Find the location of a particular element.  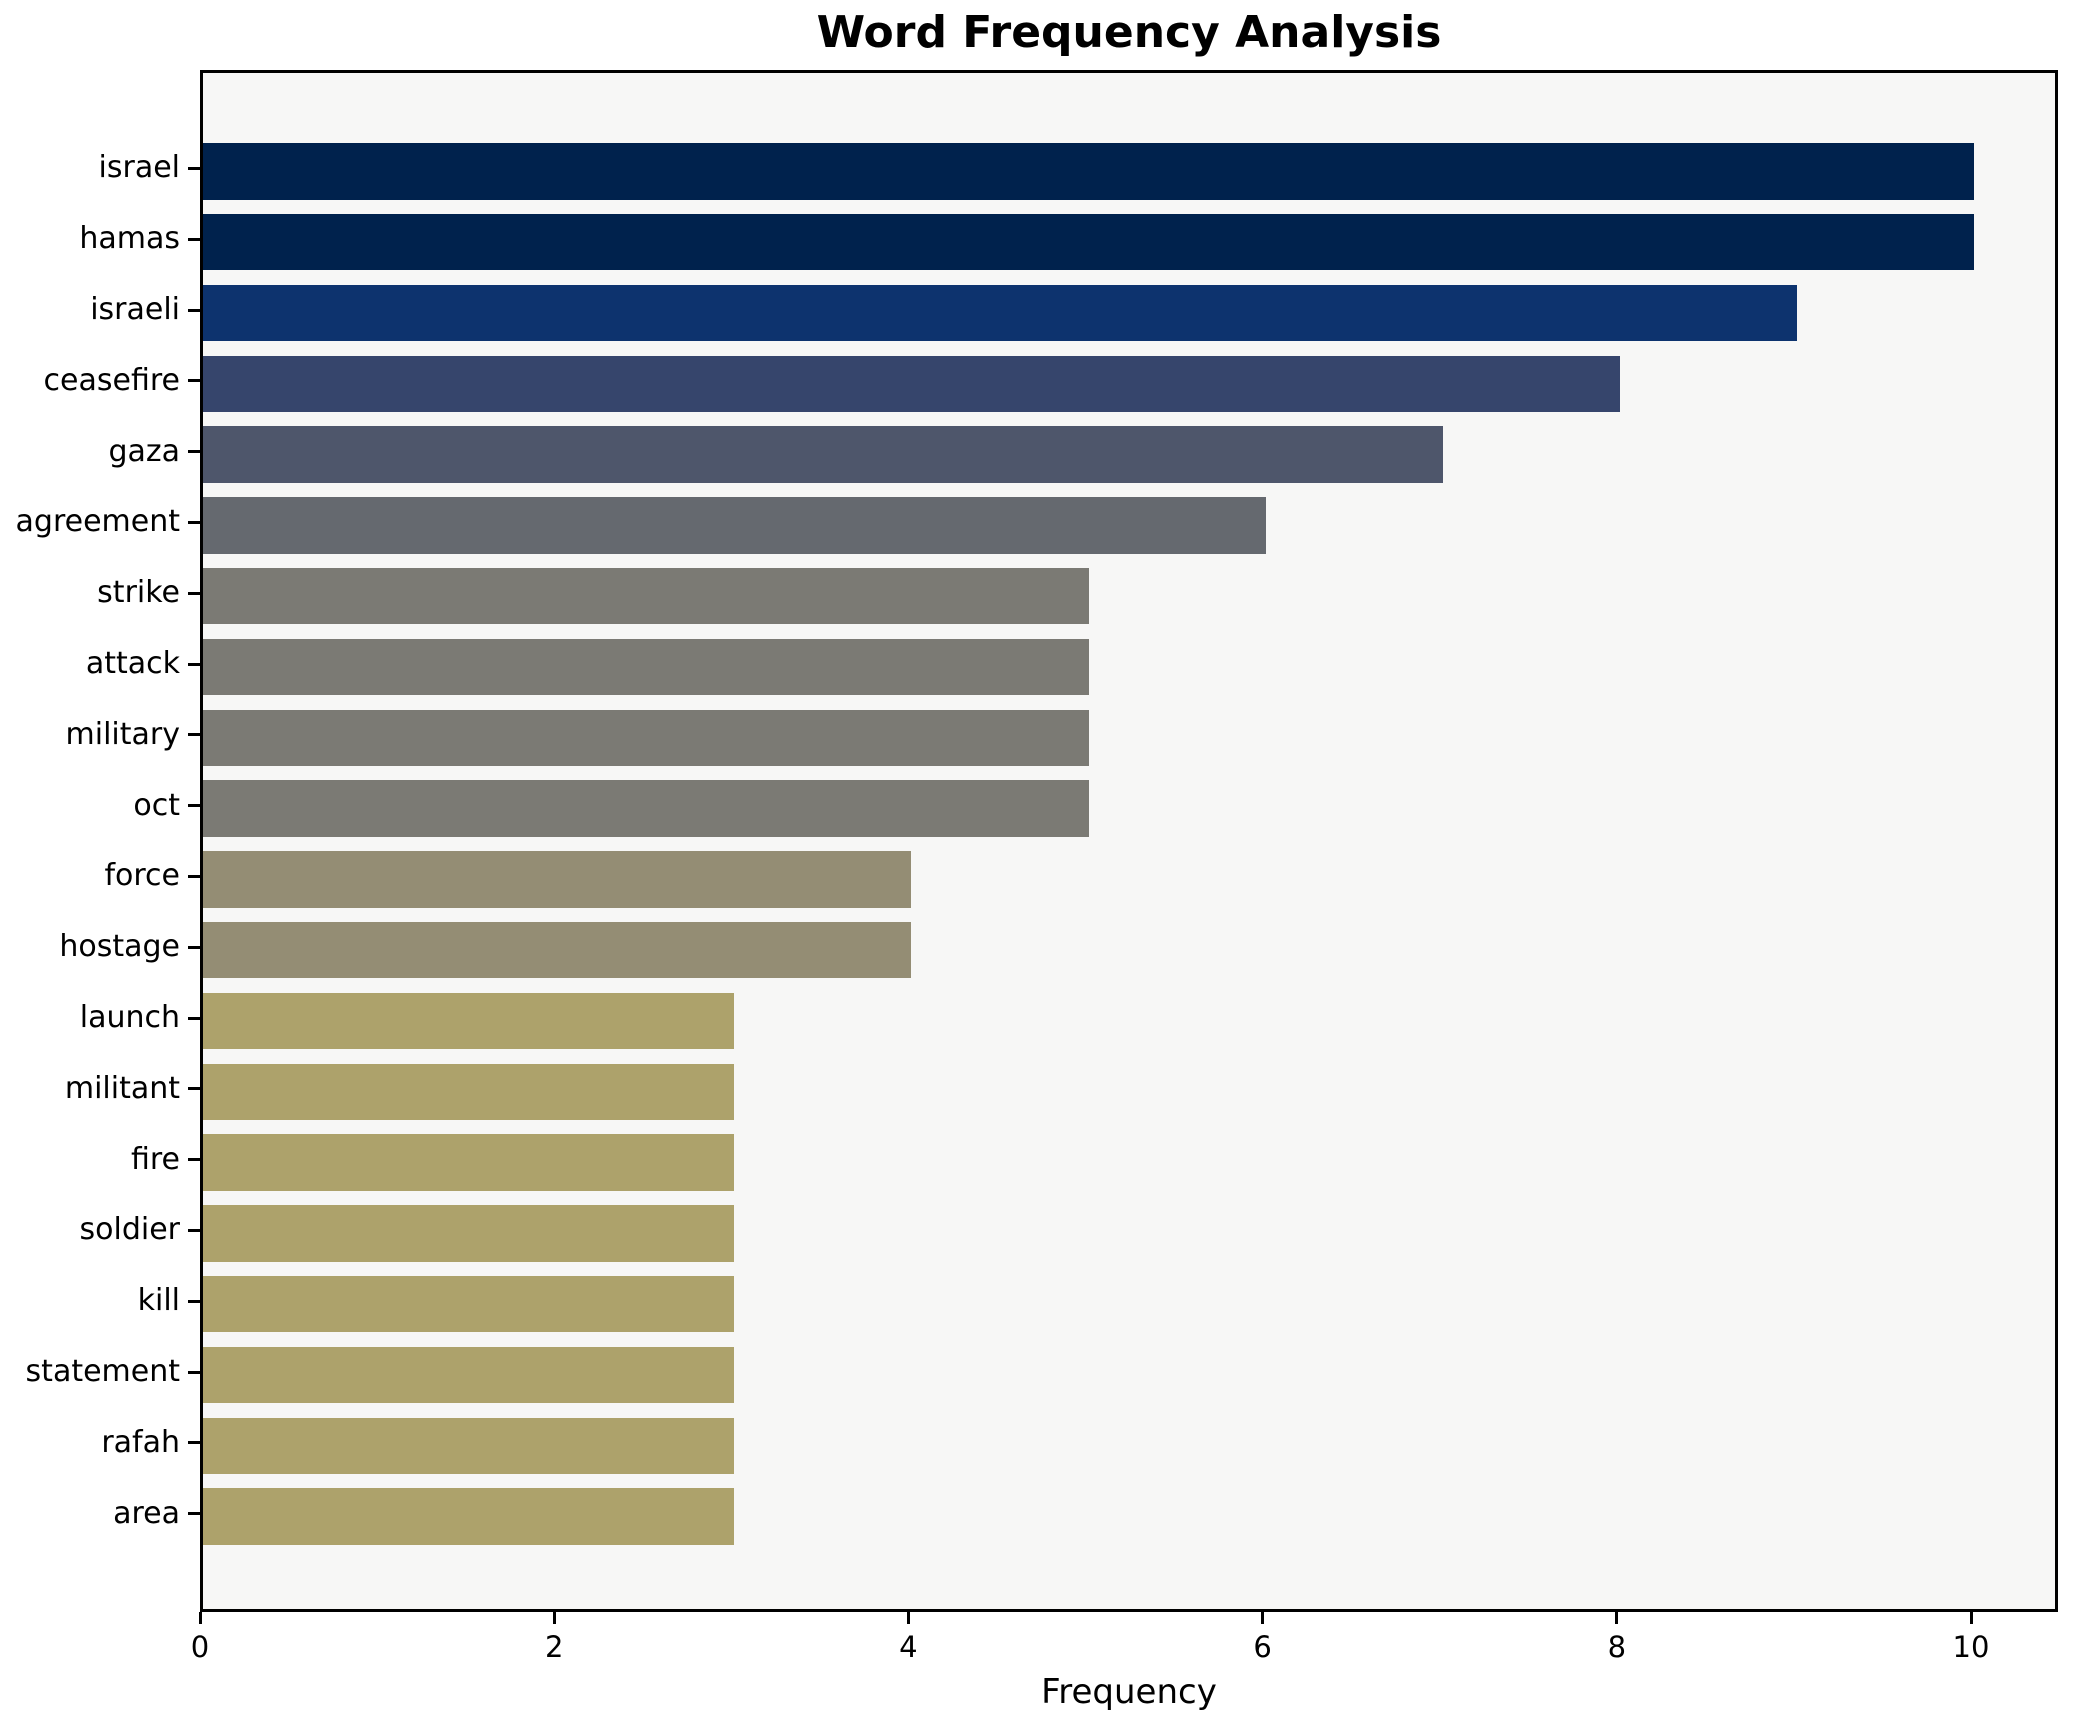

bar-kill is located at coordinates (469, 1304).